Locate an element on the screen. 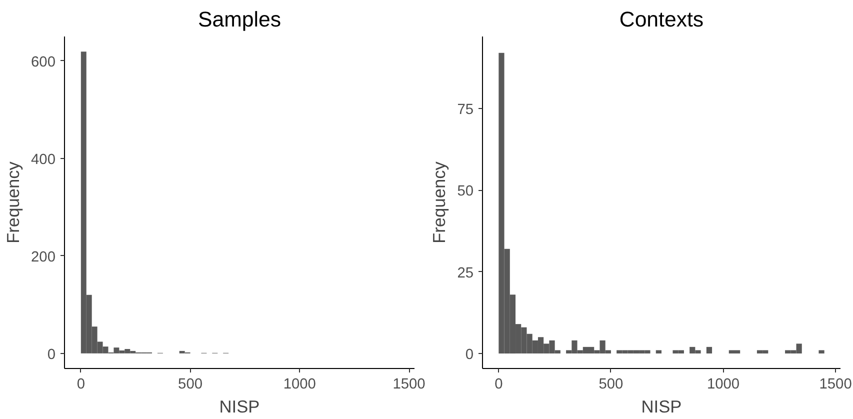 This screenshot has width=853, height=419. y-tick-label: 25 is located at coordinates (465, 273).